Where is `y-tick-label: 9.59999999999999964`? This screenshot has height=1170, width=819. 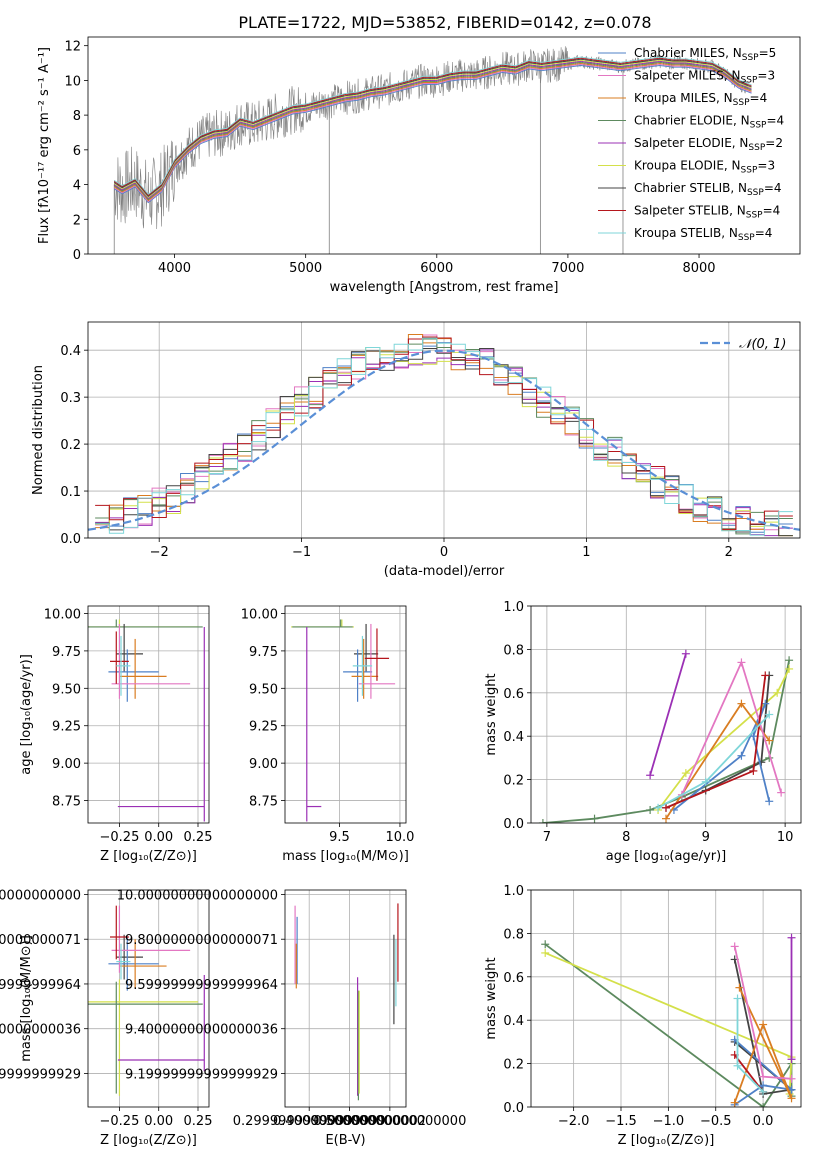 y-tick-label: 9.59999999999999964 is located at coordinates (40, 985).